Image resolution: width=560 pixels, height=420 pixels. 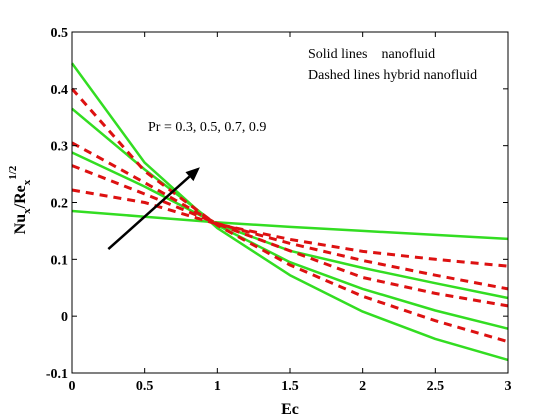 What do you see at coordinates (508, 386) in the screenshot?
I see `x-tick-label: 3` at bounding box center [508, 386].